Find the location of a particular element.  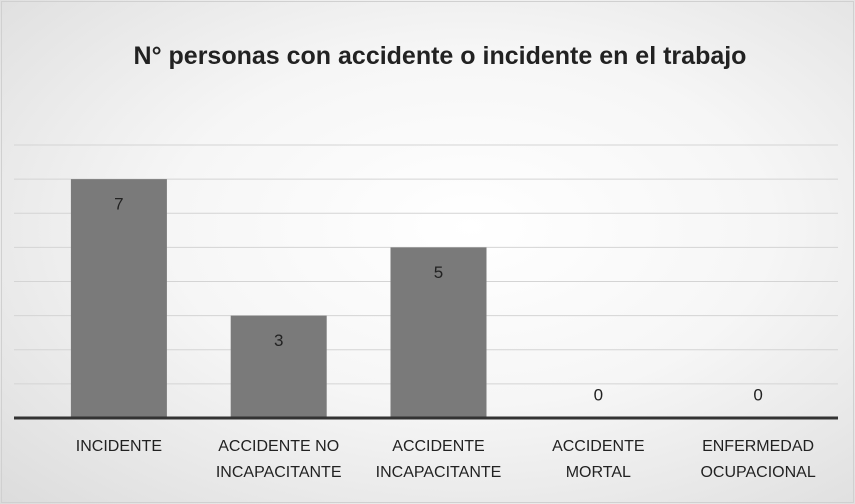

x-tick-label: INCIDENTE is located at coordinates (118, 446).